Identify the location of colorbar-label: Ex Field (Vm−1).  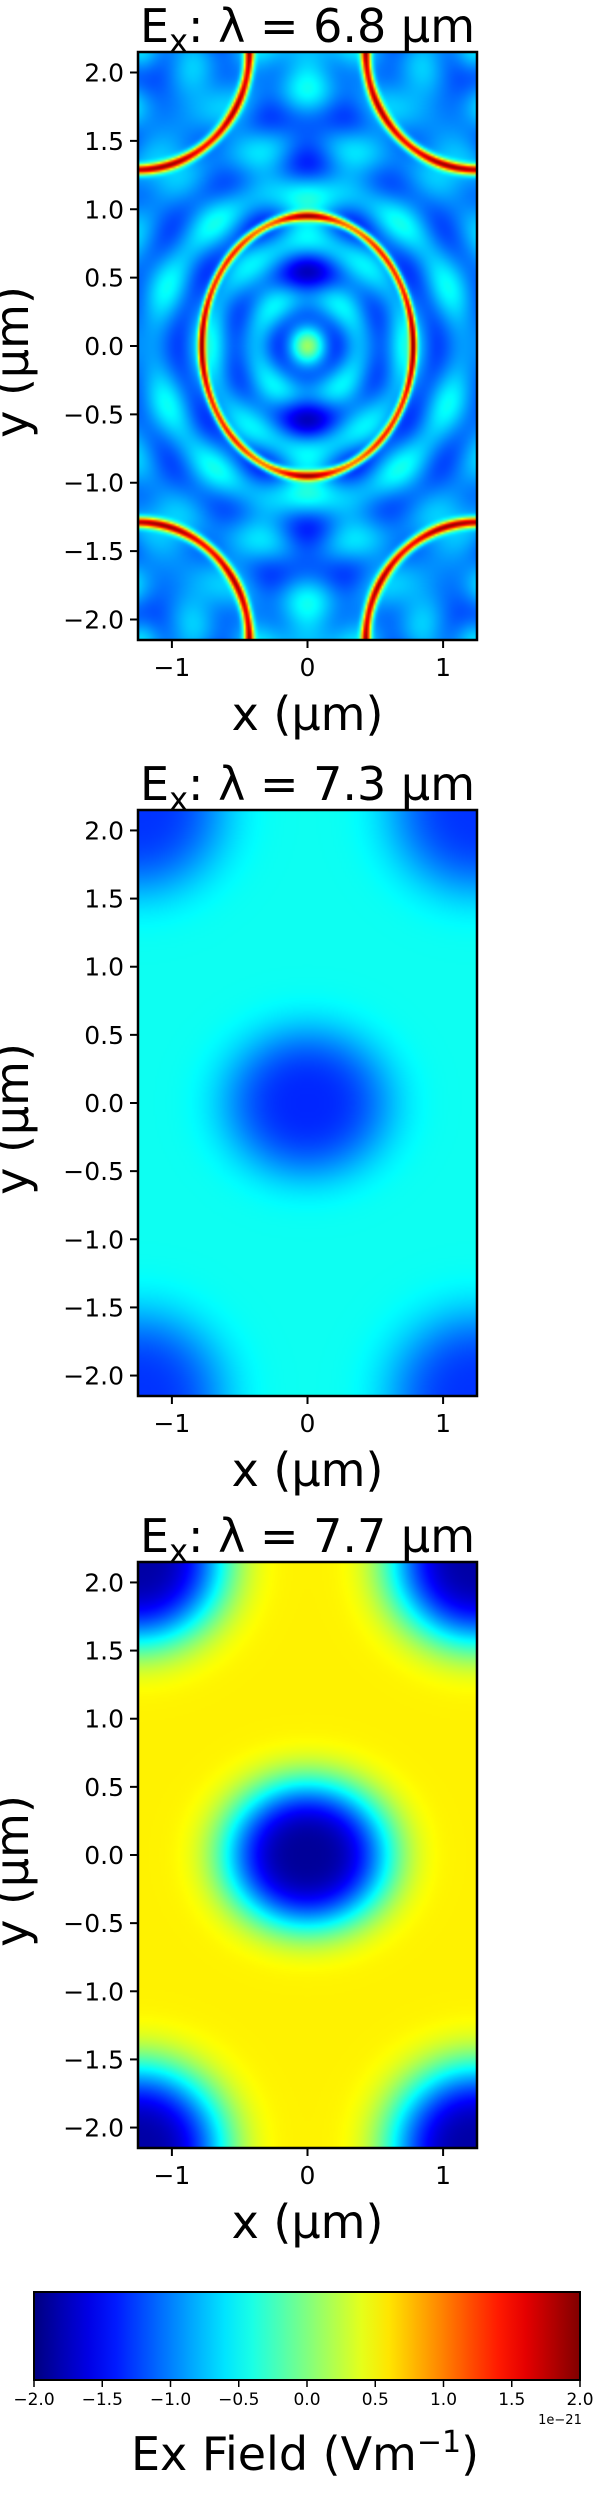
(305, 2453).